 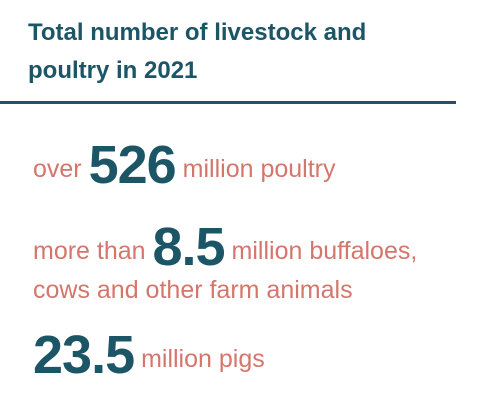 I want to click on stat-item: 23.5 million pigs, so click(x=255, y=355).